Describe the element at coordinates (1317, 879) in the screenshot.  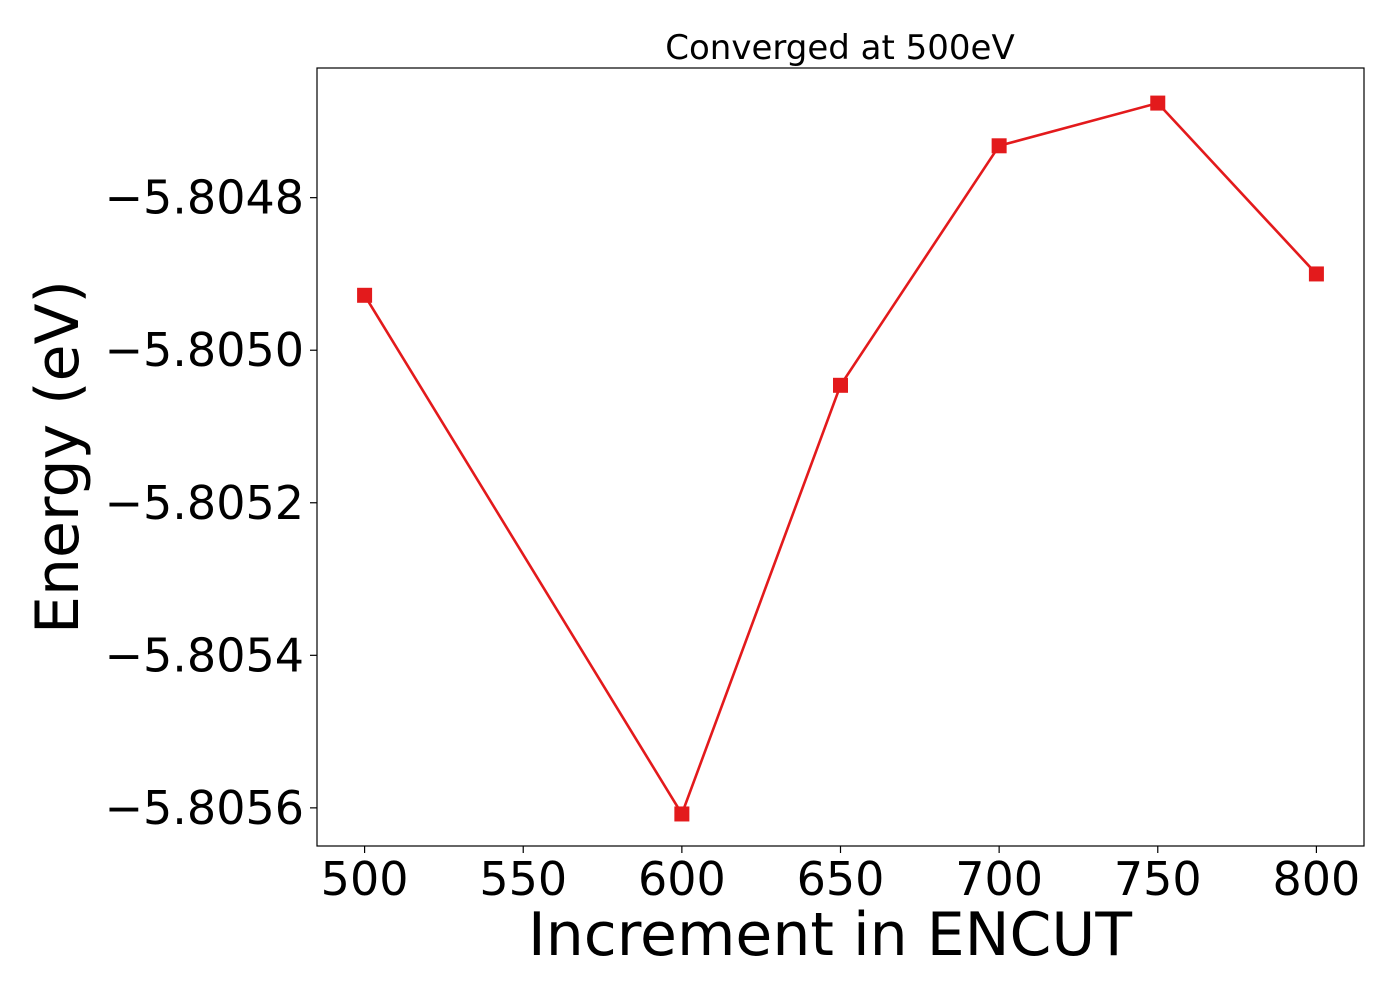
I see `x-tick-label: 800` at that location.